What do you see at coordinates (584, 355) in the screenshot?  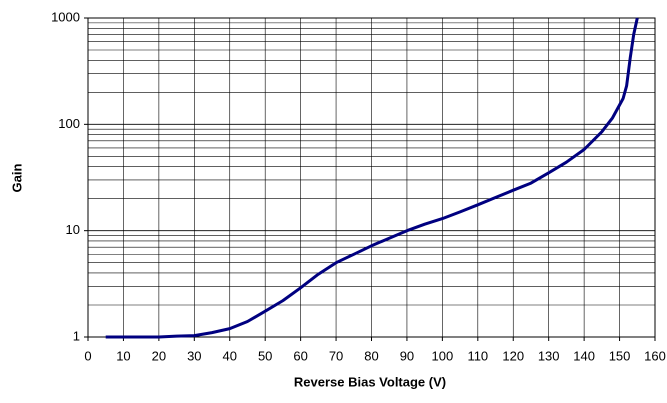 I see `x-tick-label: 140` at bounding box center [584, 355].